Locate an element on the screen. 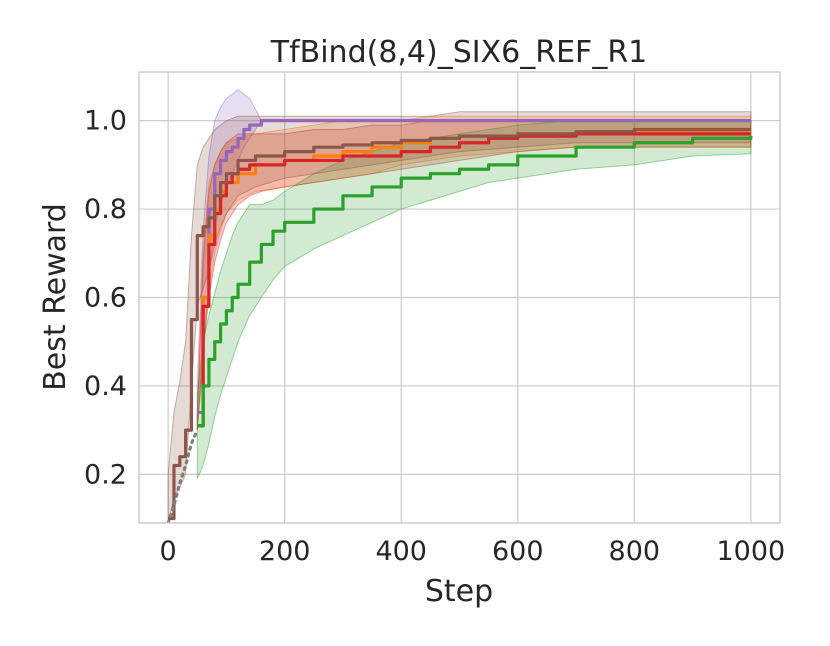 The width and height of the screenshot is (830, 646). y-tick-labels: 0.2 0.4 0.6 0.8 1.0 is located at coordinates (105, 298).